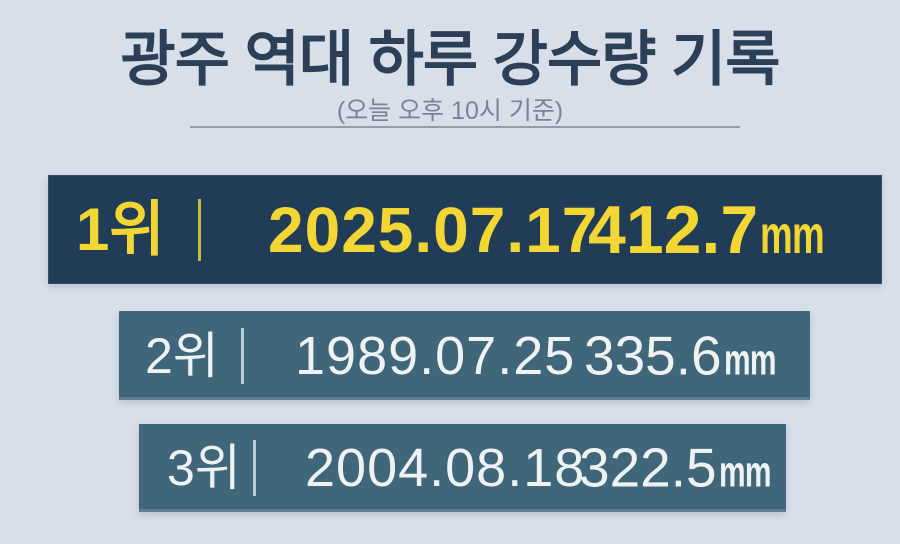  Describe the element at coordinates (450, 111) in the screenshot. I see `page-subtitle: (오늘 오후 10시 기준)` at that location.